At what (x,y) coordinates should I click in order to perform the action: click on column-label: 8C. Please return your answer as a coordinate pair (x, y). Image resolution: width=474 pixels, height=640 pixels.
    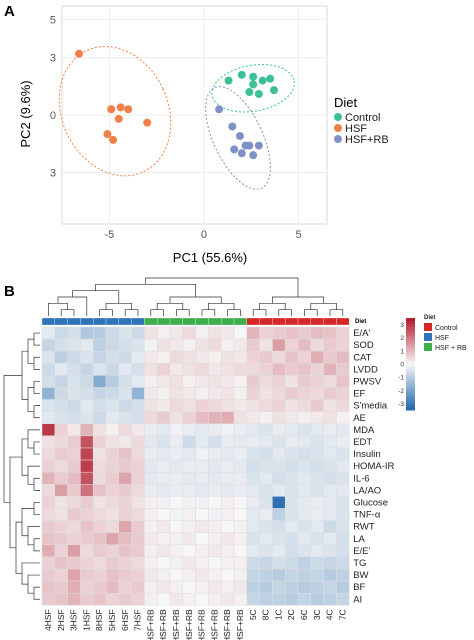
    Looking at the image, I should click on (266, 614).